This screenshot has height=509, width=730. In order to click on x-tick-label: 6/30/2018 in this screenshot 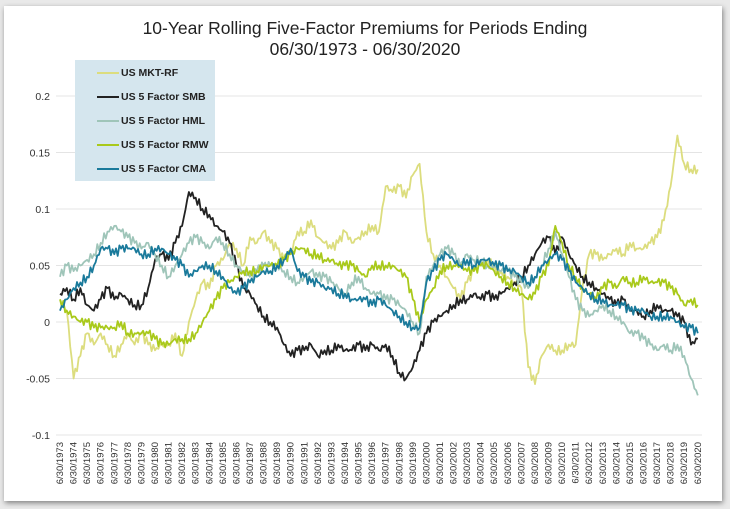, I will do `click(671, 463)`.